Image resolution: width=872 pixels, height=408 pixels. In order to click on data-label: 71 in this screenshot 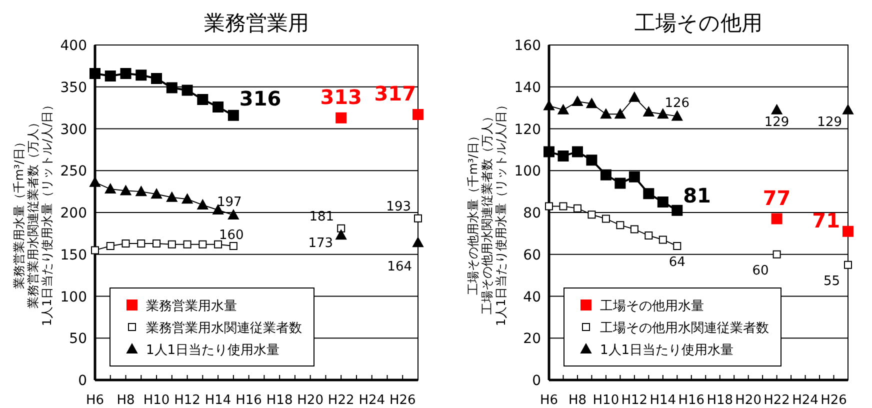, I will do `click(826, 220)`.